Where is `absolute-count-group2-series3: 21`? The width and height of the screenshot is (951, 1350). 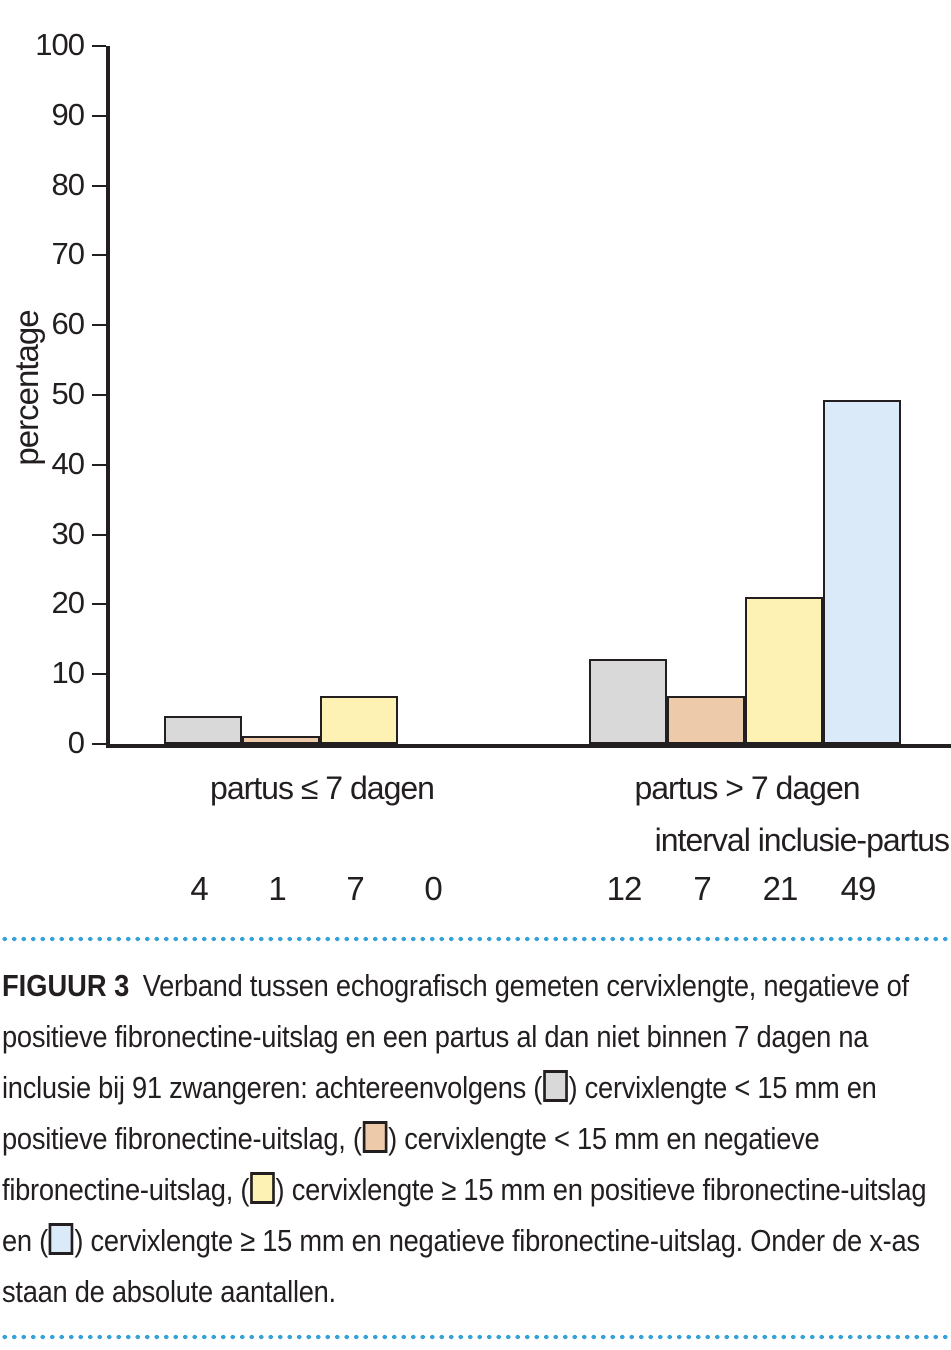
absolute-count-group2-series3: 21 is located at coordinates (780, 888).